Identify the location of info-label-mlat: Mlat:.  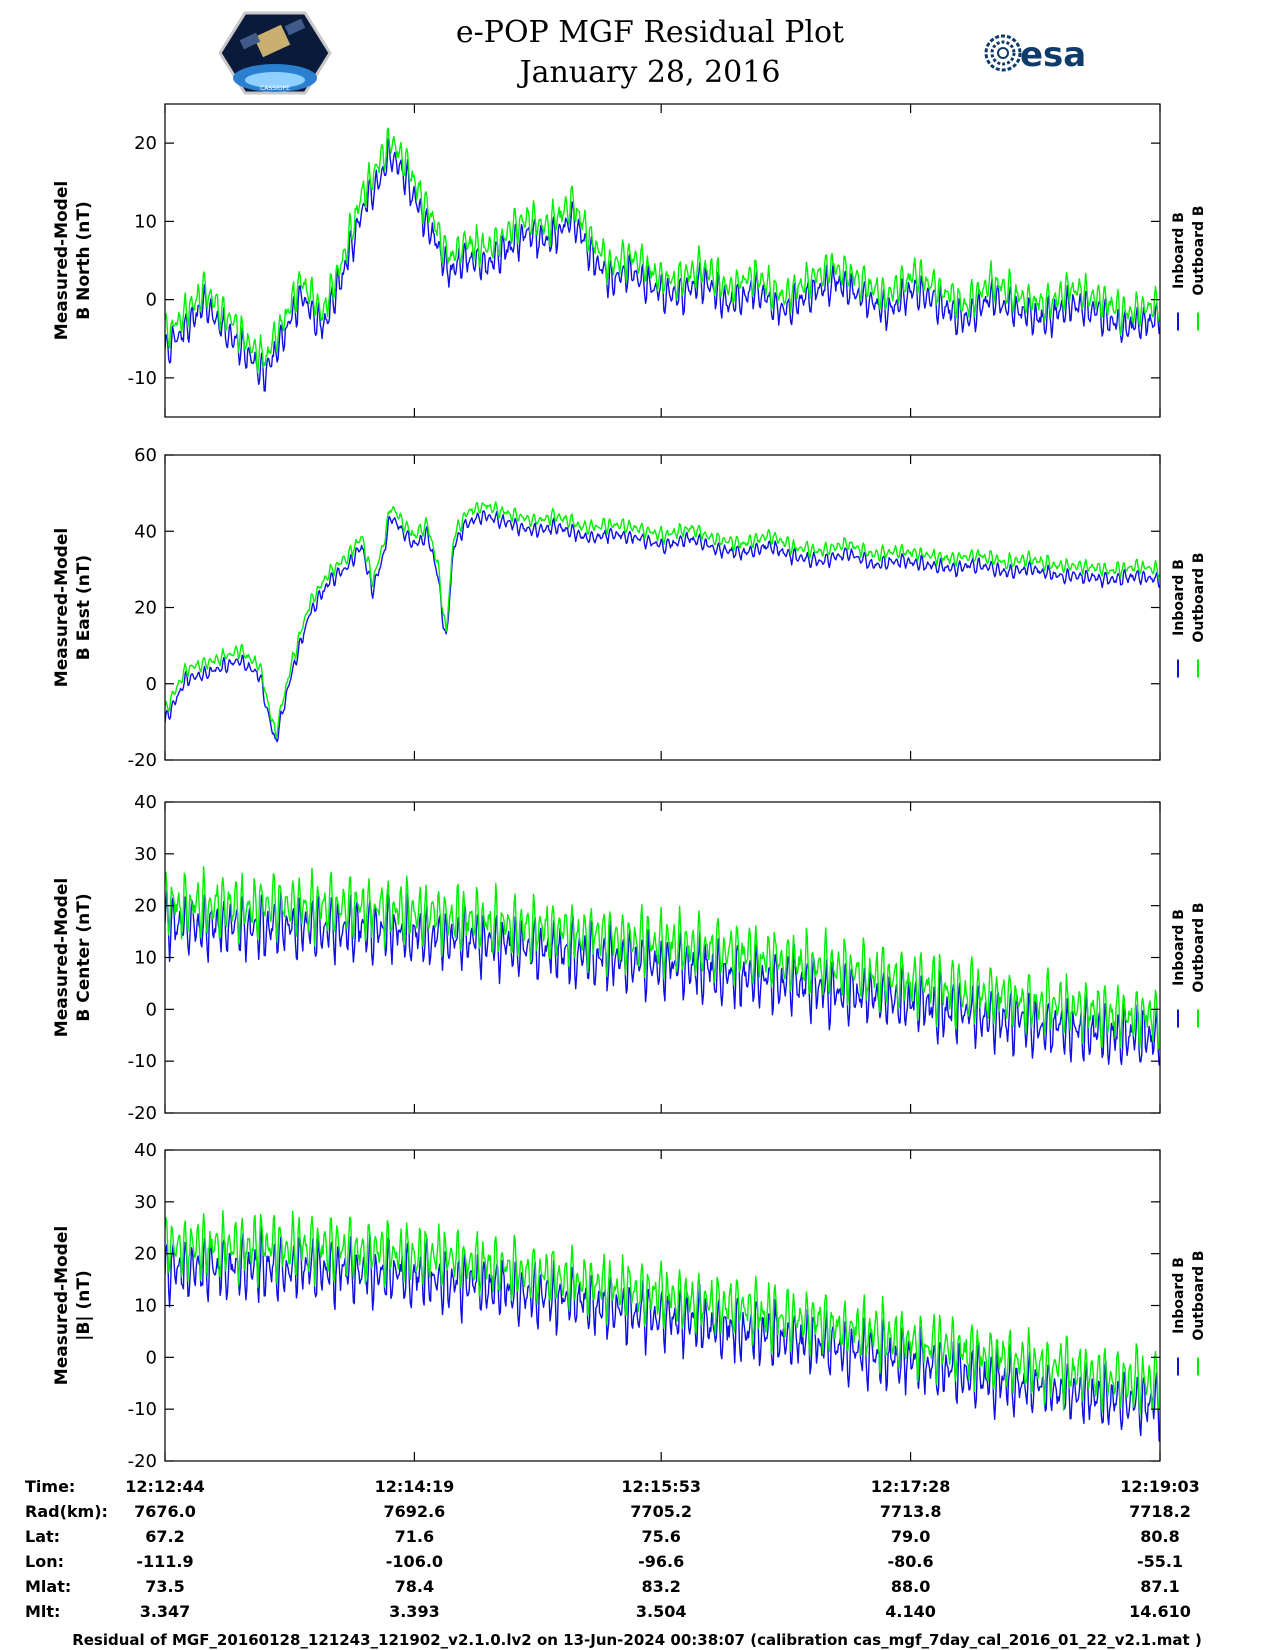
(48, 1586).